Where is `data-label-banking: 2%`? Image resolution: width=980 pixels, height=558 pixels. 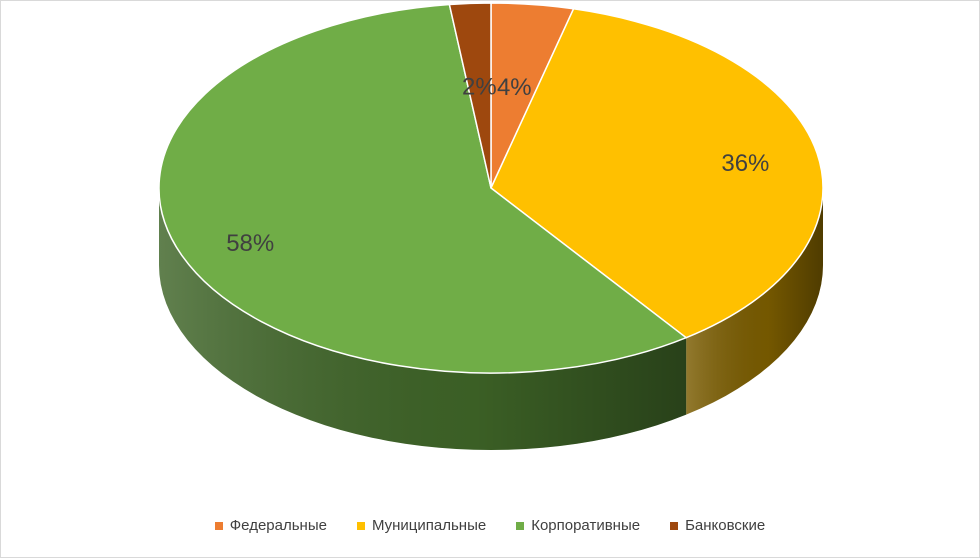
data-label-banking: 2% is located at coordinates (479, 87).